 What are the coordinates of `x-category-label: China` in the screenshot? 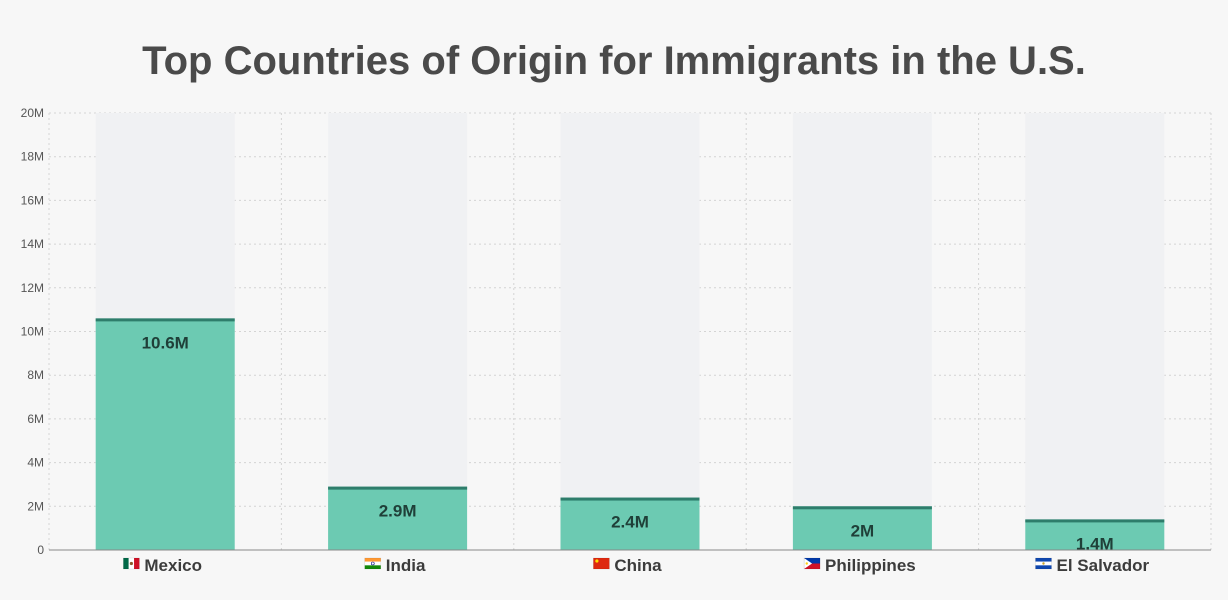 It's located at (627, 565).